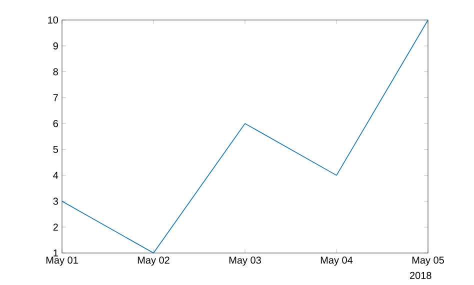 This screenshot has height=285, width=474. Describe the element at coordinates (421, 276) in the screenshot. I see `text: 2018` at that location.